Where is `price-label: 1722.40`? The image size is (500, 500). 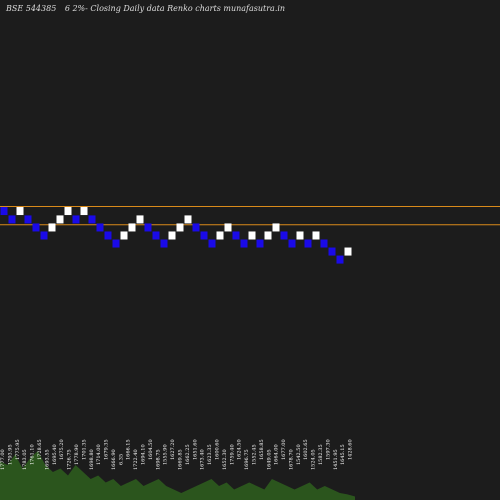 price-label: 1722.40 is located at coordinates (136, 459).